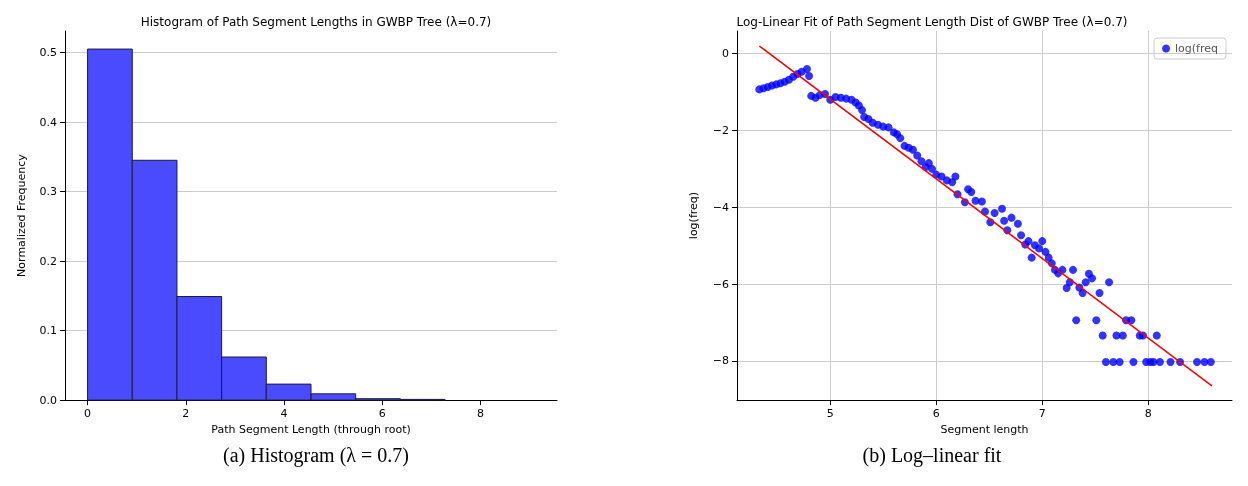  Describe the element at coordinates (1197, 48) in the screenshot. I see `legend-label: log(freq` at that location.